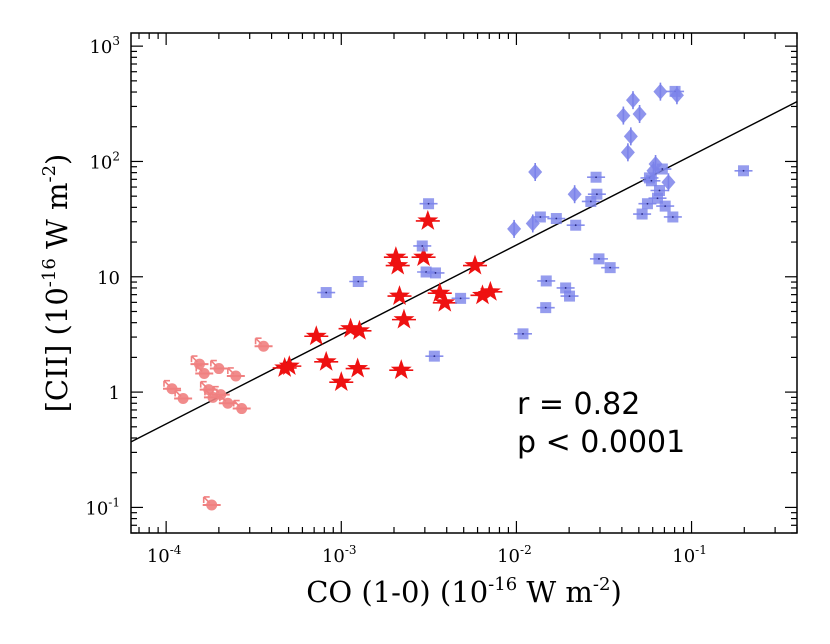 This screenshot has width=830, height=644. Describe the element at coordinates (116, 41) in the screenshot. I see `y-tick-label-exponent: 3` at that location.